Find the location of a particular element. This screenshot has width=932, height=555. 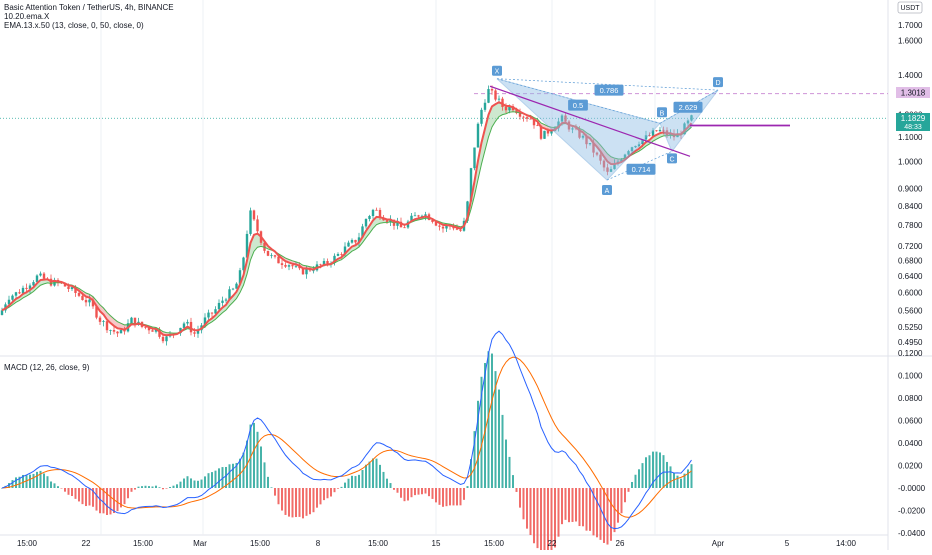

pattern-point-c: C is located at coordinates (672, 158).